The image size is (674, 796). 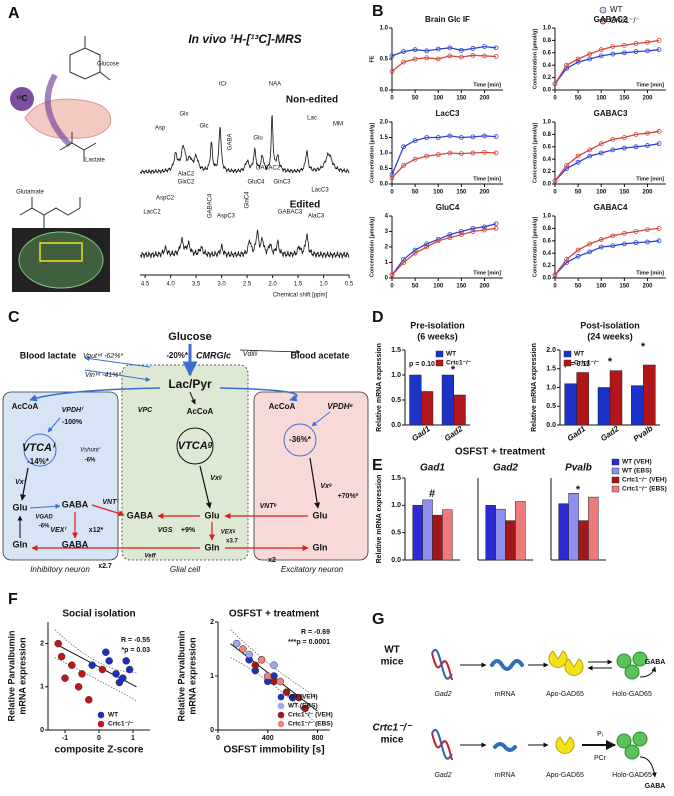 What do you see at coordinates (534, 387) in the screenshot?
I see `y-axis-label: Relative mRNA expression` at bounding box center [534, 387].